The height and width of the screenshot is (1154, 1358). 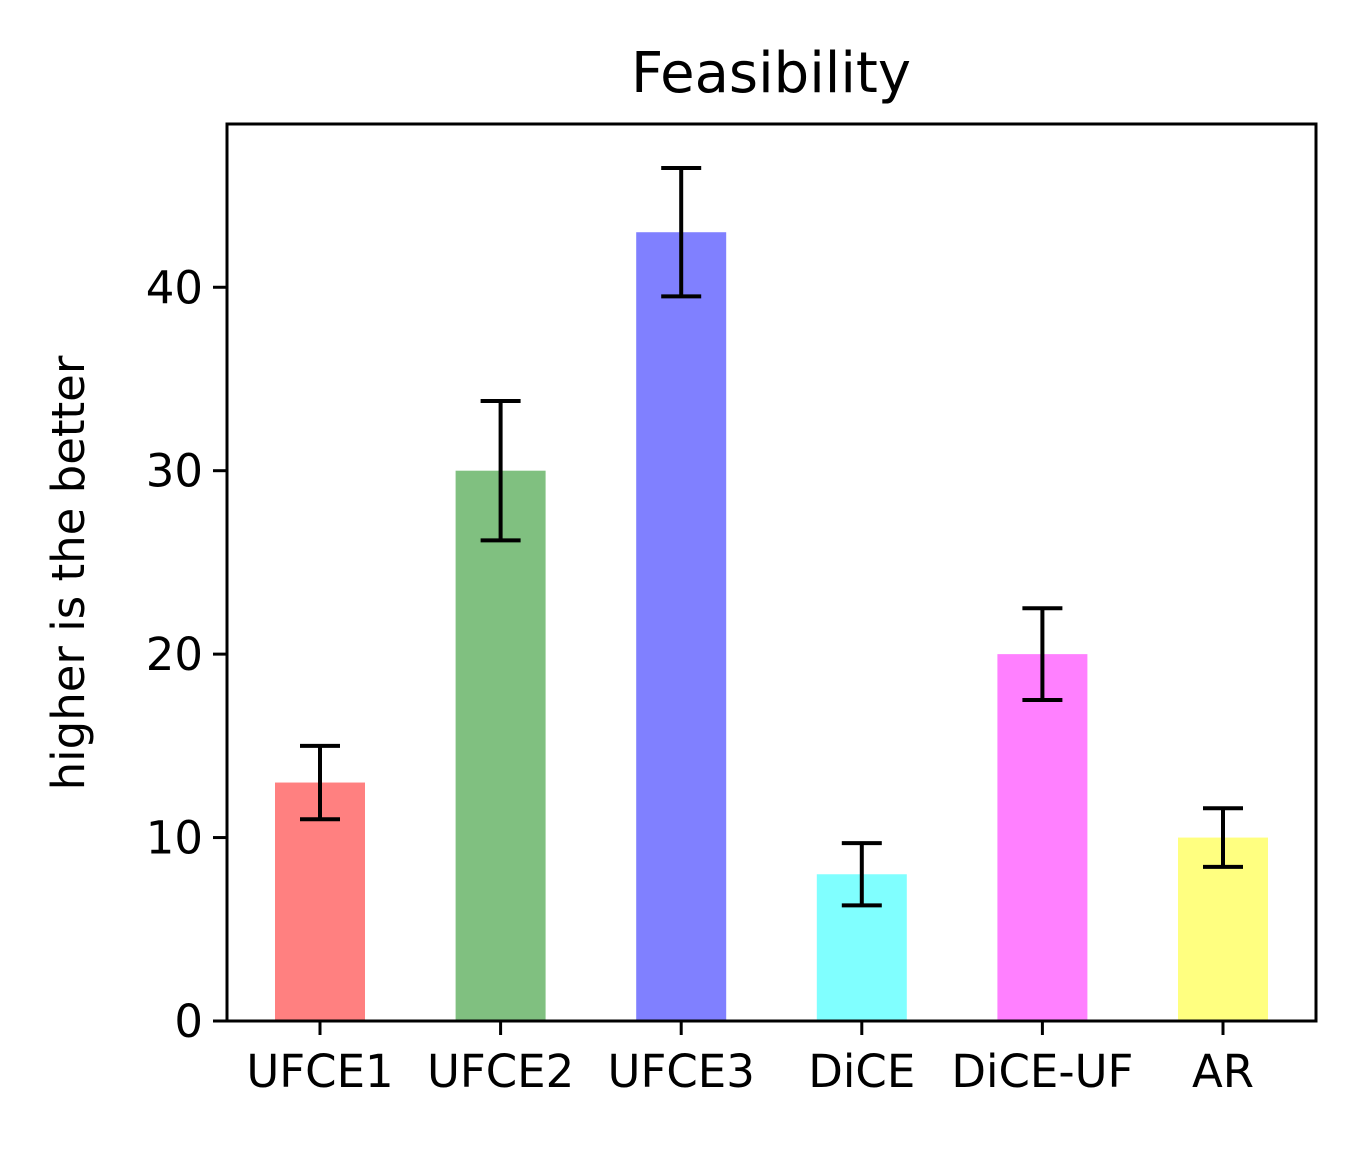 I want to click on x-tick-label: UFCE3, so click(x=681, y=1071).